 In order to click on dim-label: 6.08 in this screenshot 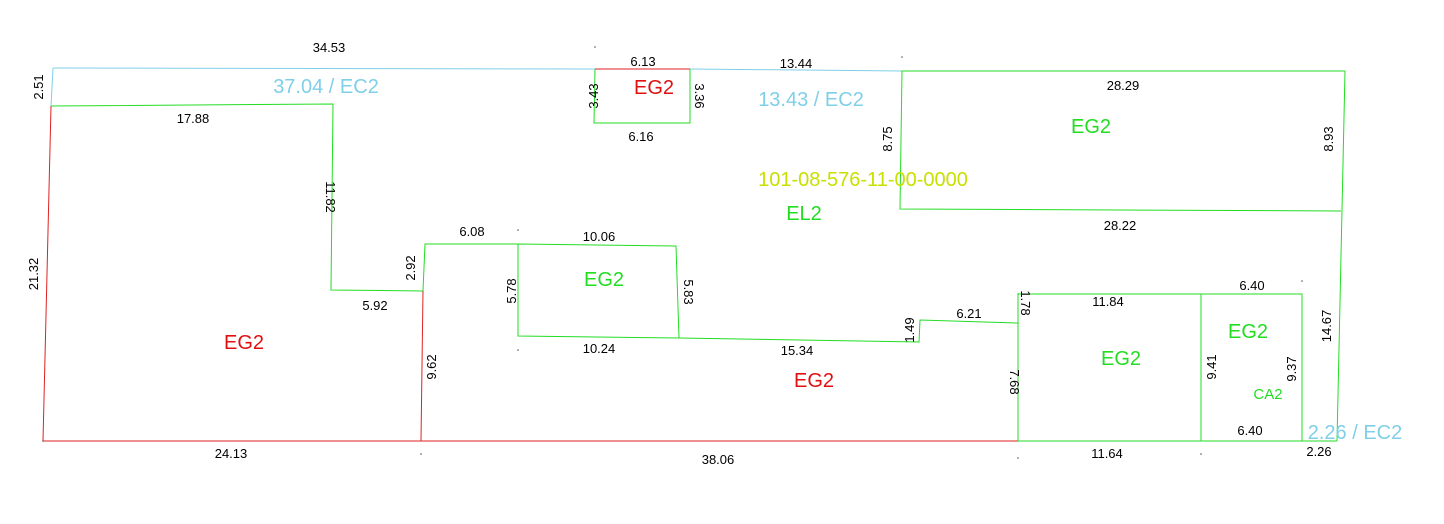, I will do `click(471, 231)`.